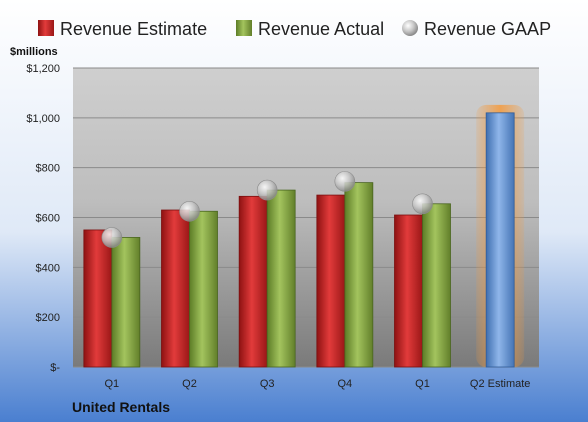  Describe the element at coordinates (500, 240) in the screenshot. I see `bar-revenue-estimate-forecast` at that location.